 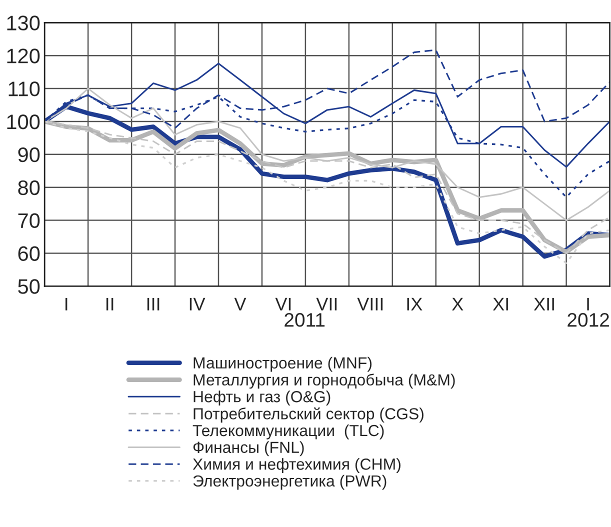 I want to click on x-tick-label: X, so click(x=458, y=304).